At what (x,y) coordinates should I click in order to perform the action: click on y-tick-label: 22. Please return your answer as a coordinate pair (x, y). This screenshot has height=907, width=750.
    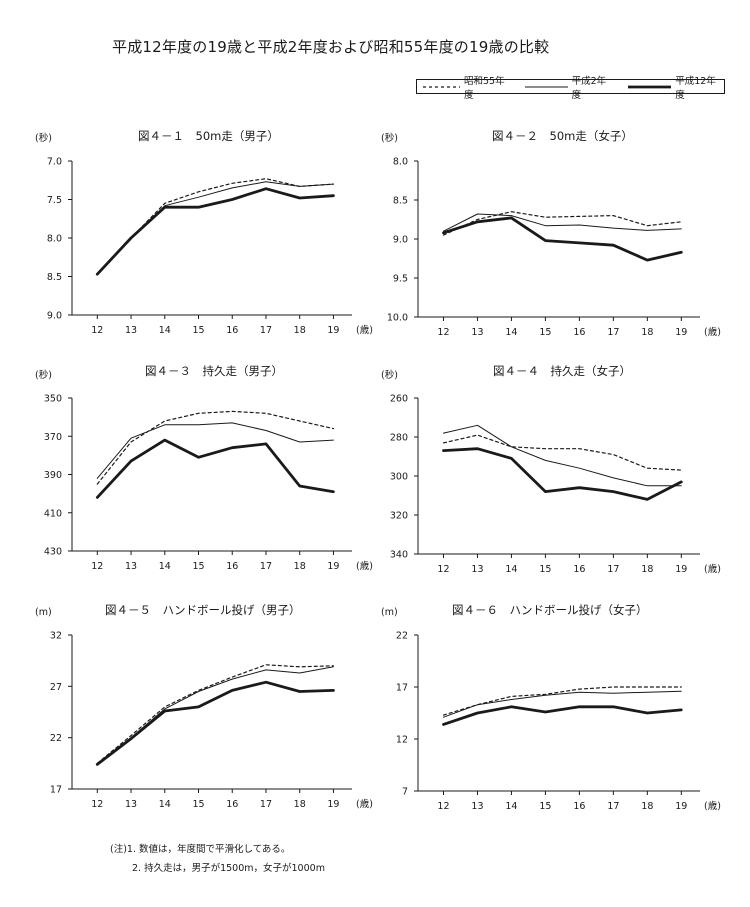
    Looking at the image, I should click on (402, 636).